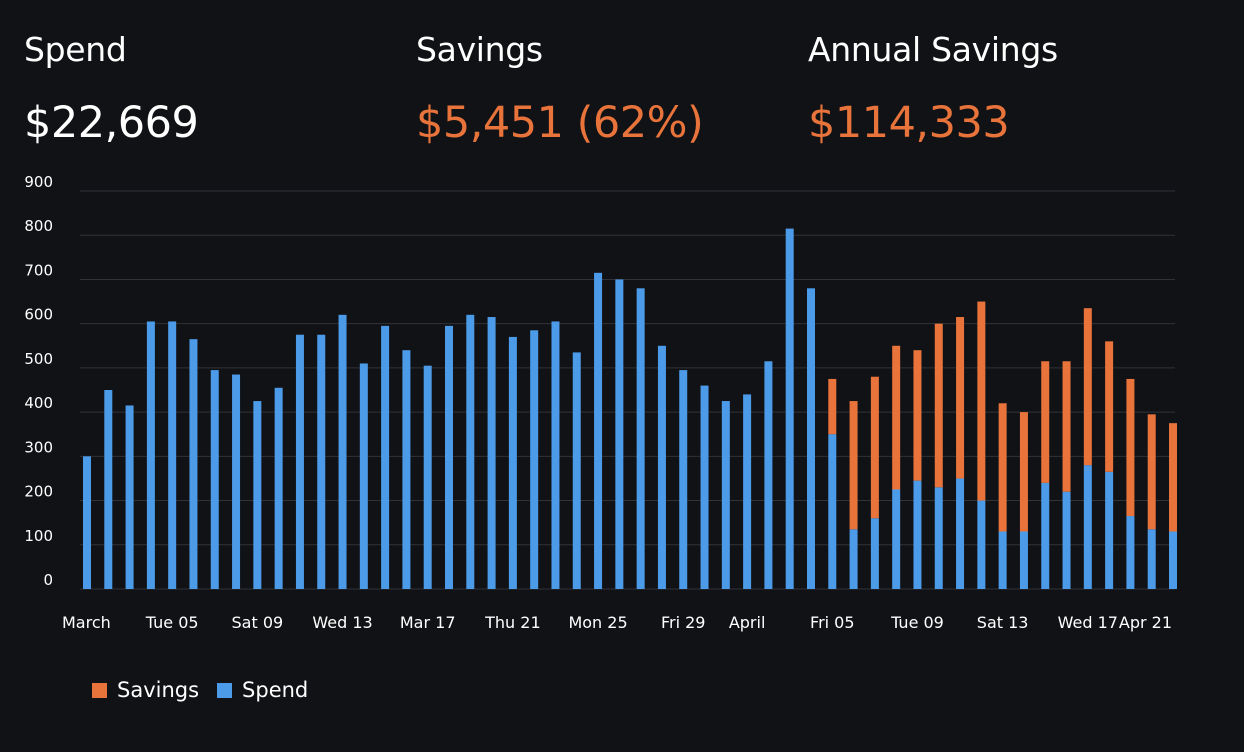  What do you see at coordinates (560, 123) in the screenshot?
I see `metric-savings-value: $5,451 (62%)` at bounding box center [560, 123].